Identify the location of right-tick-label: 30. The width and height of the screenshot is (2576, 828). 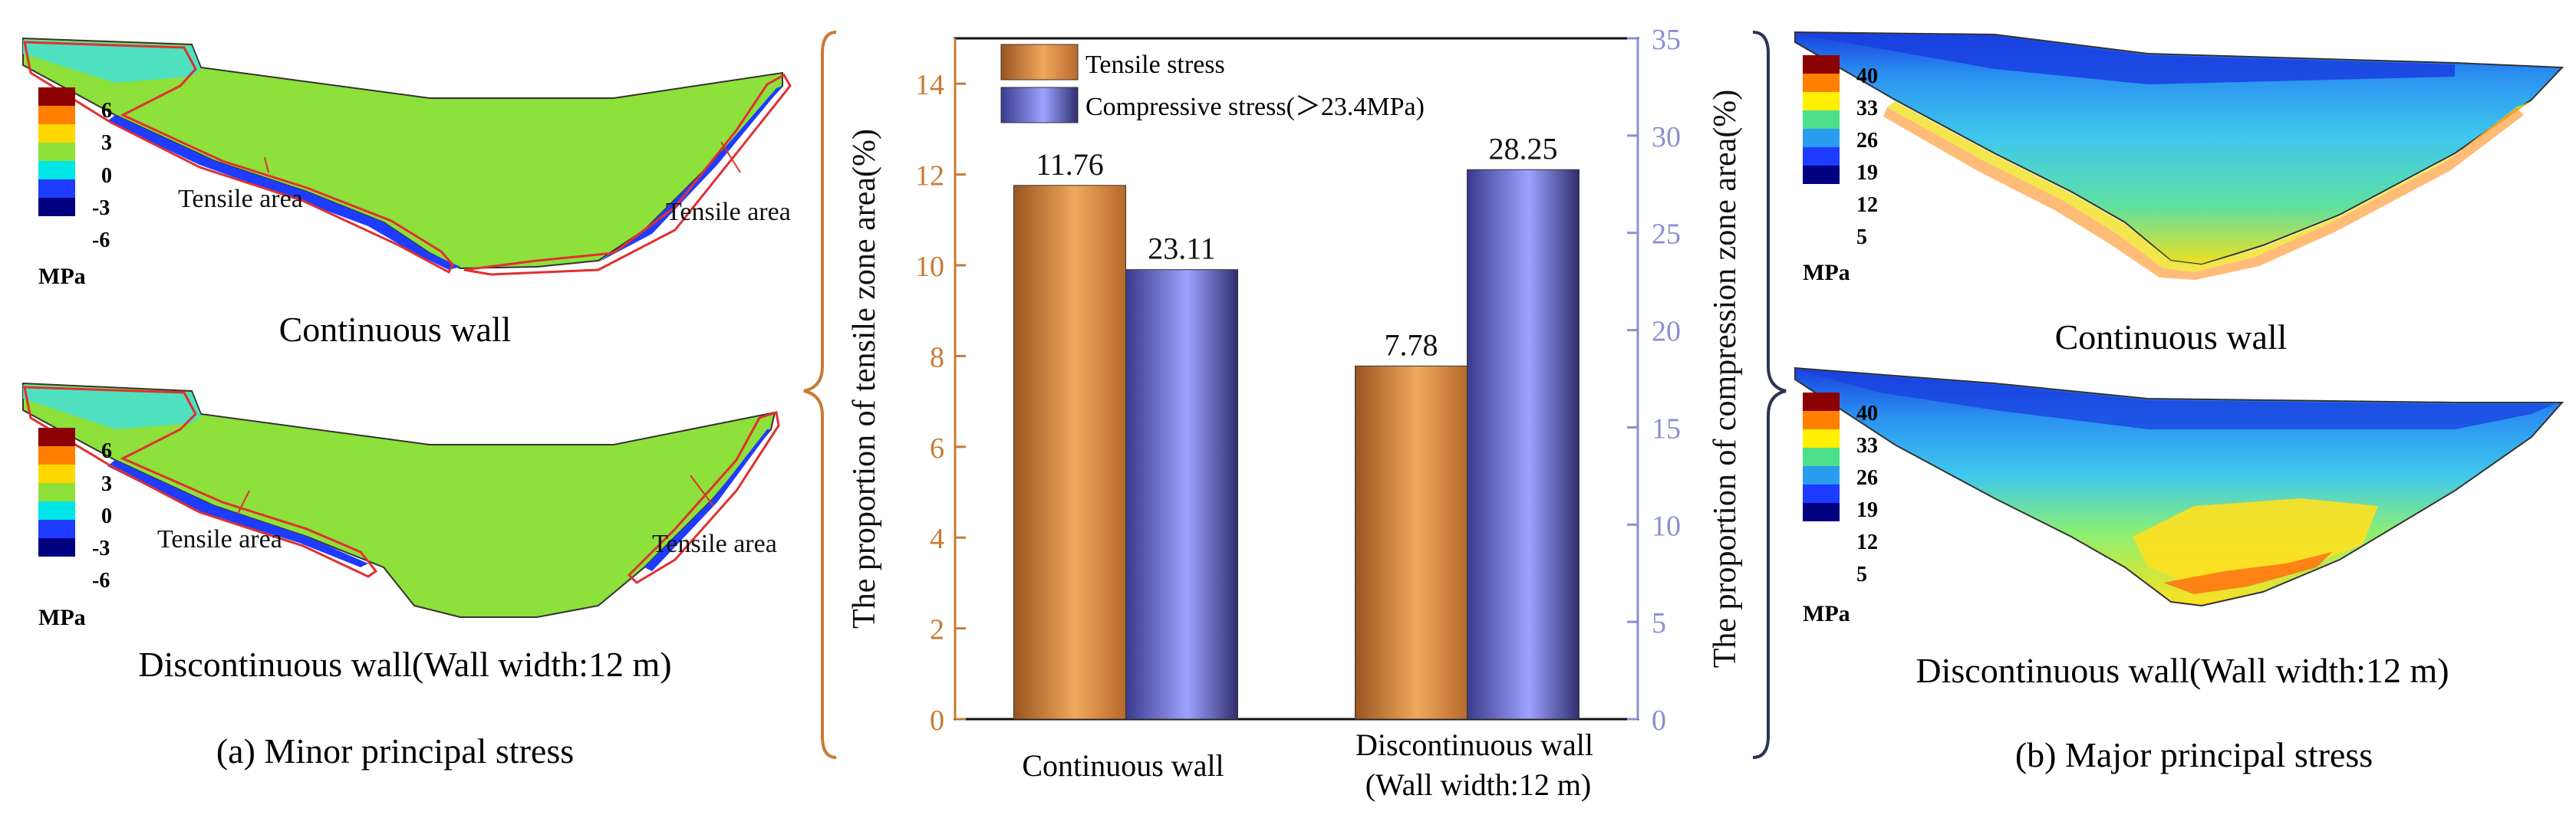
(1666, 137).